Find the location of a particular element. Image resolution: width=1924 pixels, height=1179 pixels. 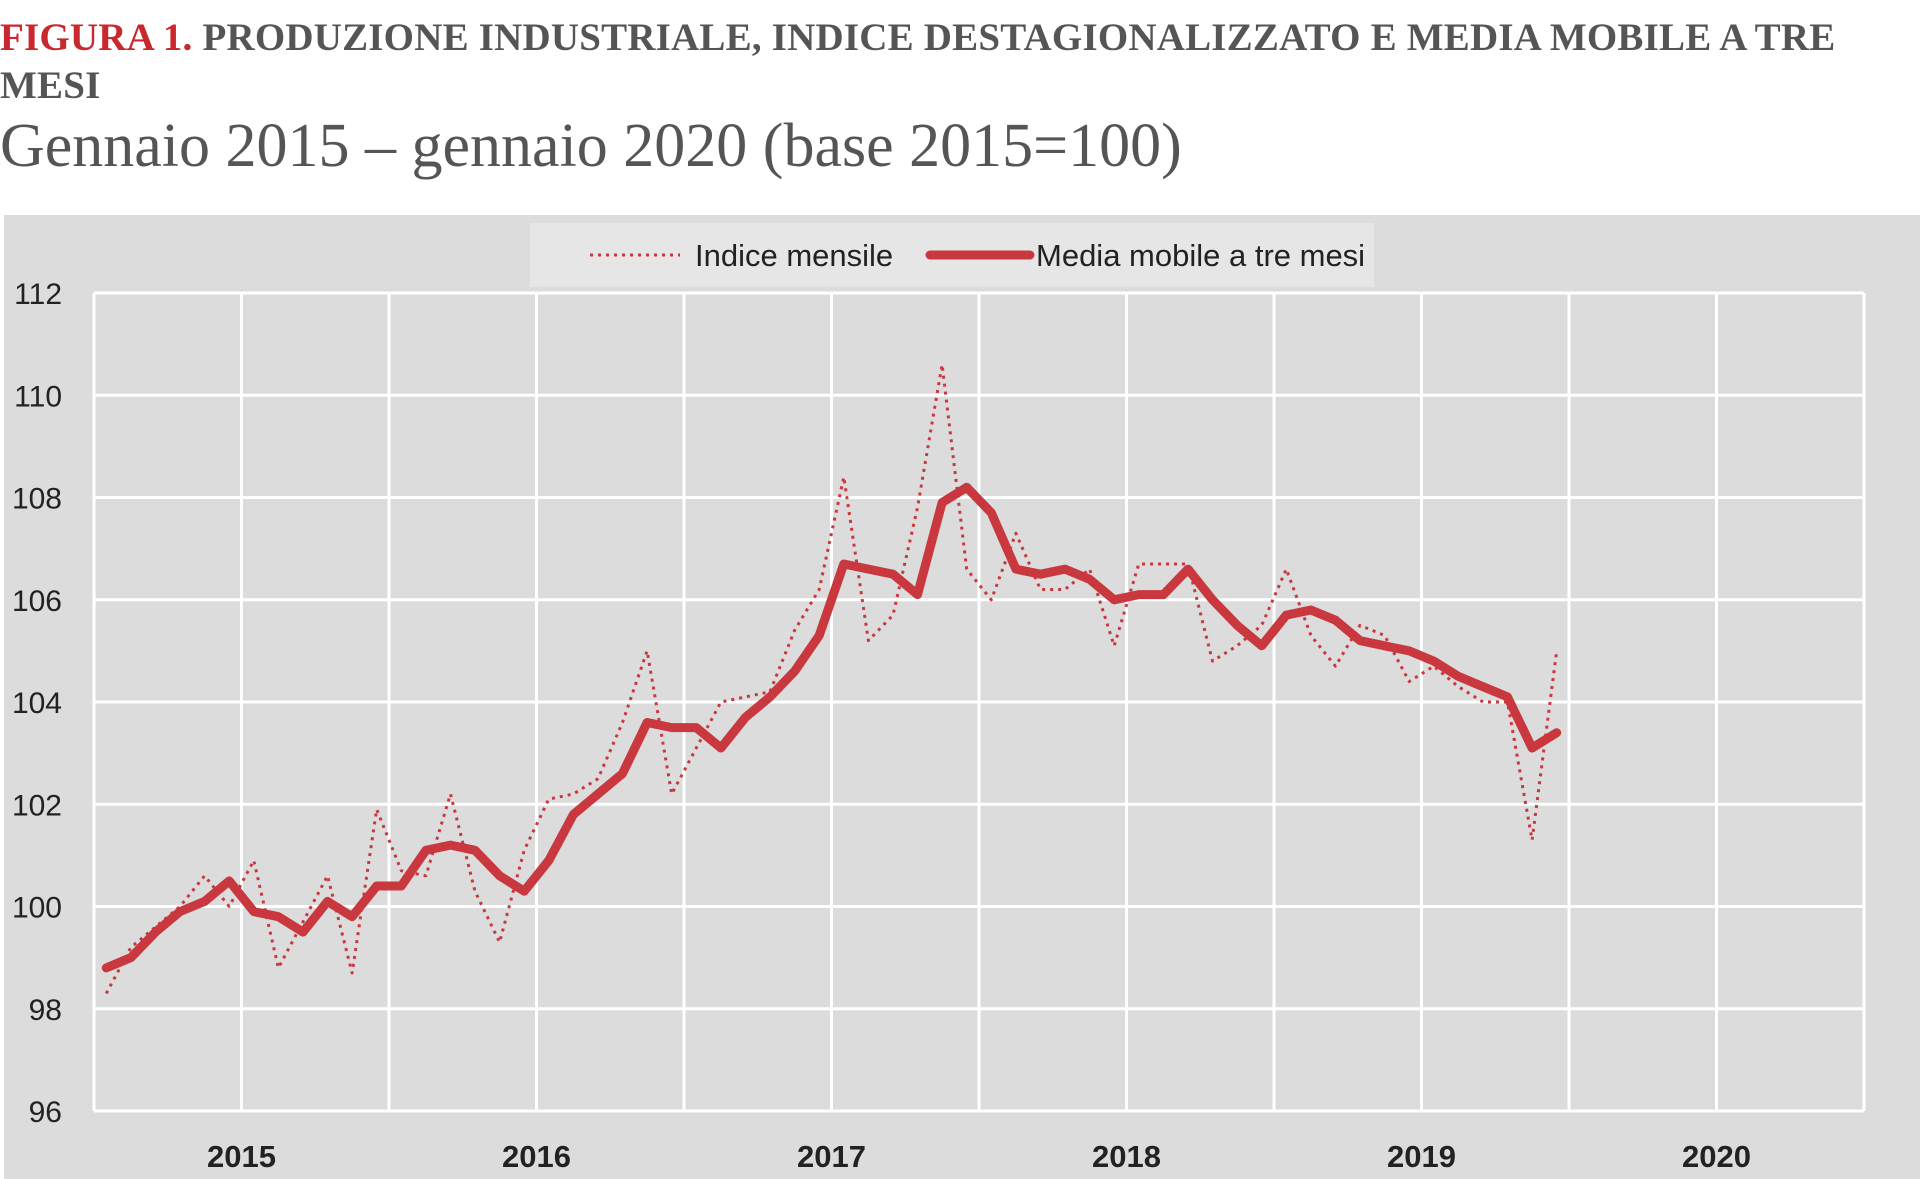

y-tick-label: 102 is located at coordinates (37, 805).